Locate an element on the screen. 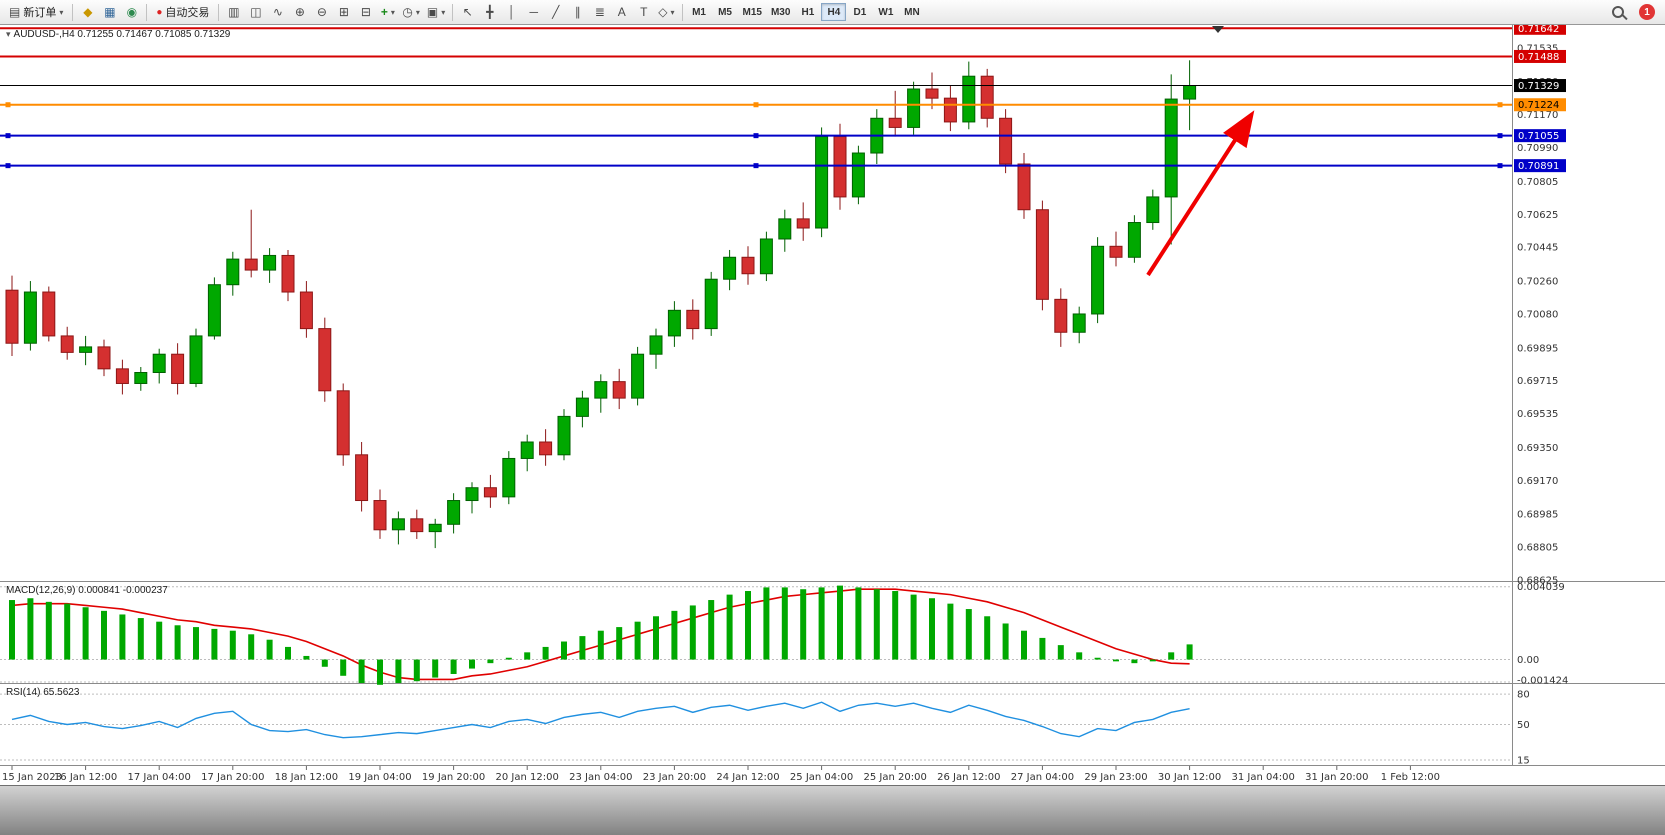 The image size is (1665, 835). price-line-0.71224: 0.71224 is located at coordinates (783, 105).